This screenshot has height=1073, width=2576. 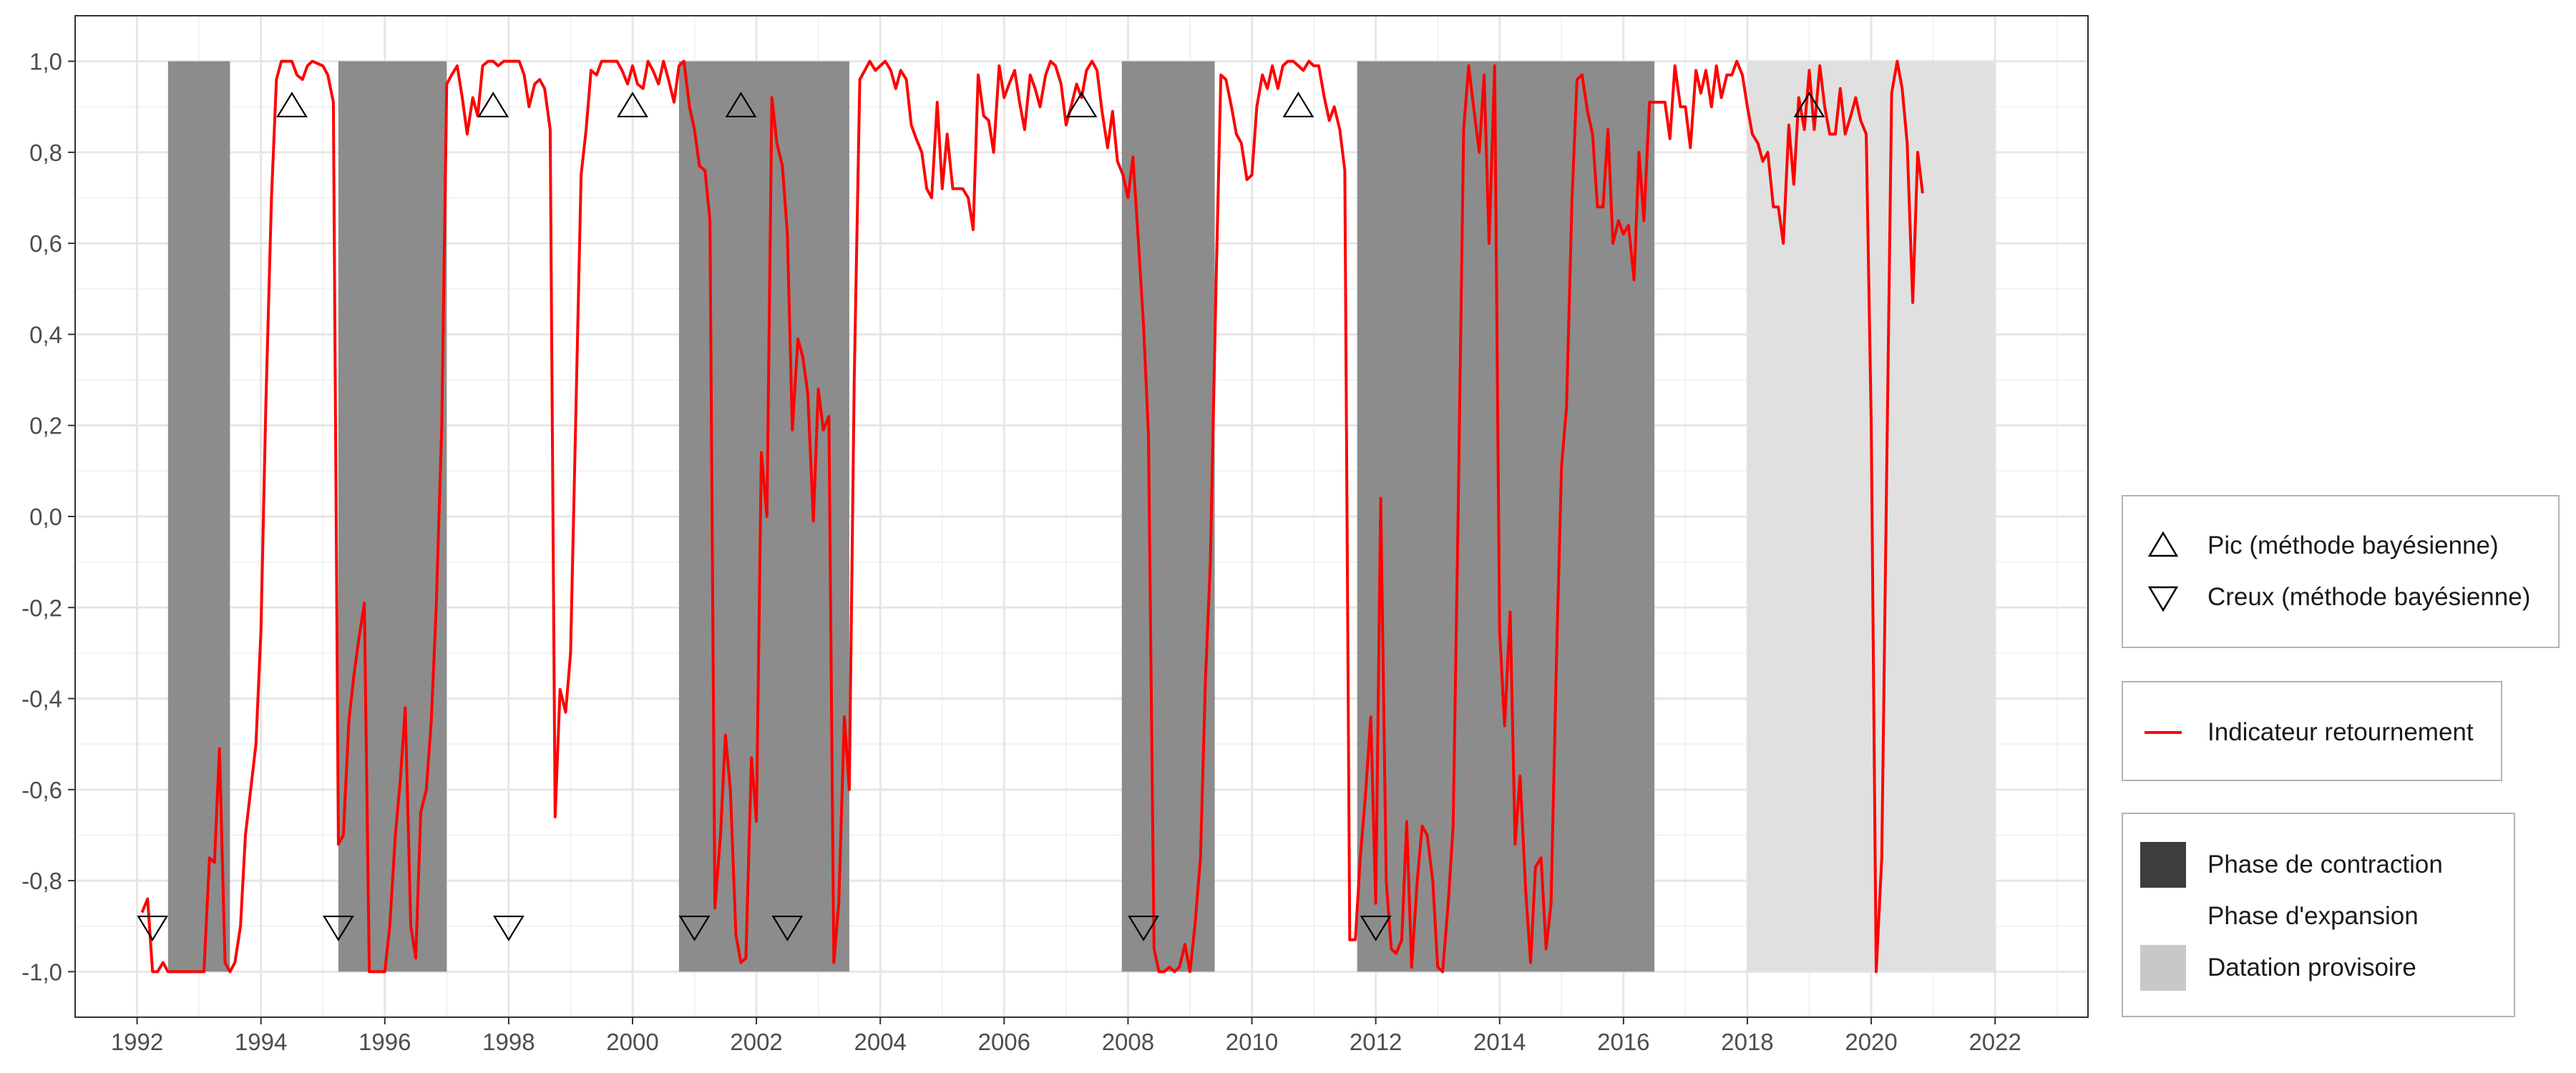 What do you see at coordinates (2163, 916) in the screenshot?
I see `expansion-swatch-icon` at bounding box center [2163, 916].